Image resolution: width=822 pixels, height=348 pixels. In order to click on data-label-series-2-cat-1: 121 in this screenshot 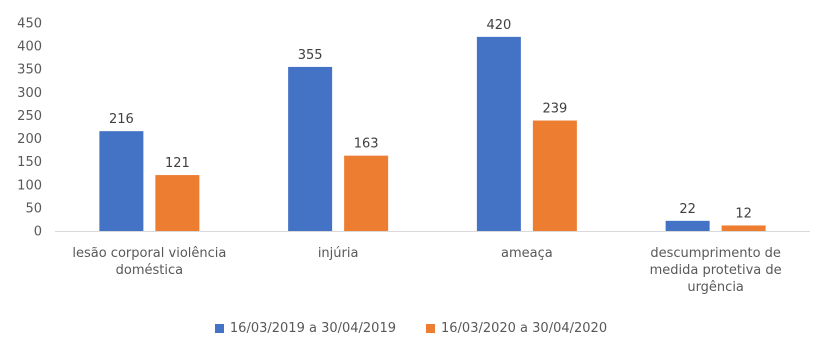, I will do `click(177, 163)`.